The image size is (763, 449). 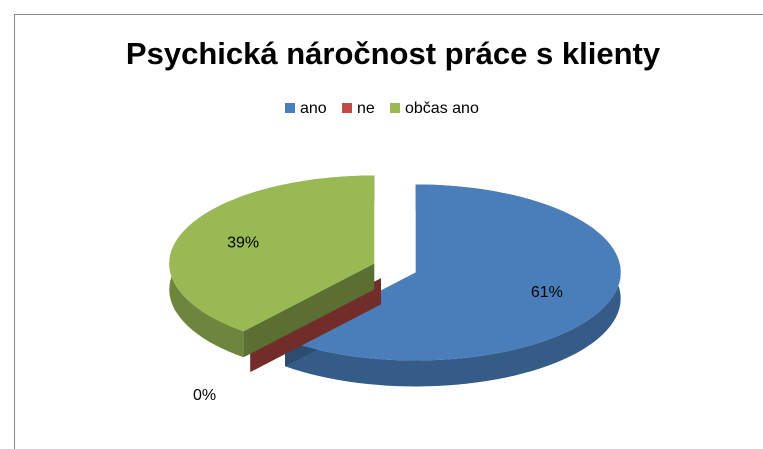 What do you see at coordinates (366, 108) in the screenshot?
I see `legend-label: ne` at bounding box center [366, 108].